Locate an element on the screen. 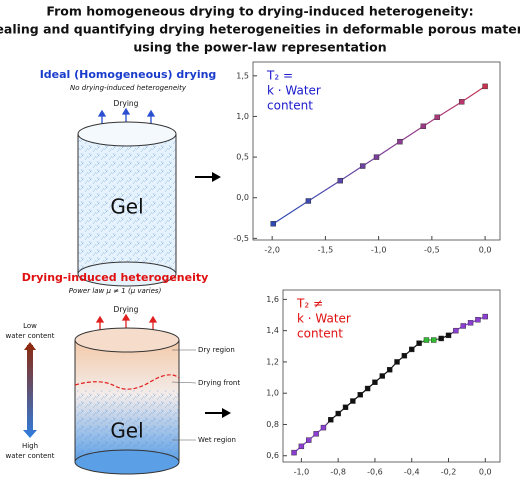  x-tick-label: -0,5 is located at coordinates (432, 250).